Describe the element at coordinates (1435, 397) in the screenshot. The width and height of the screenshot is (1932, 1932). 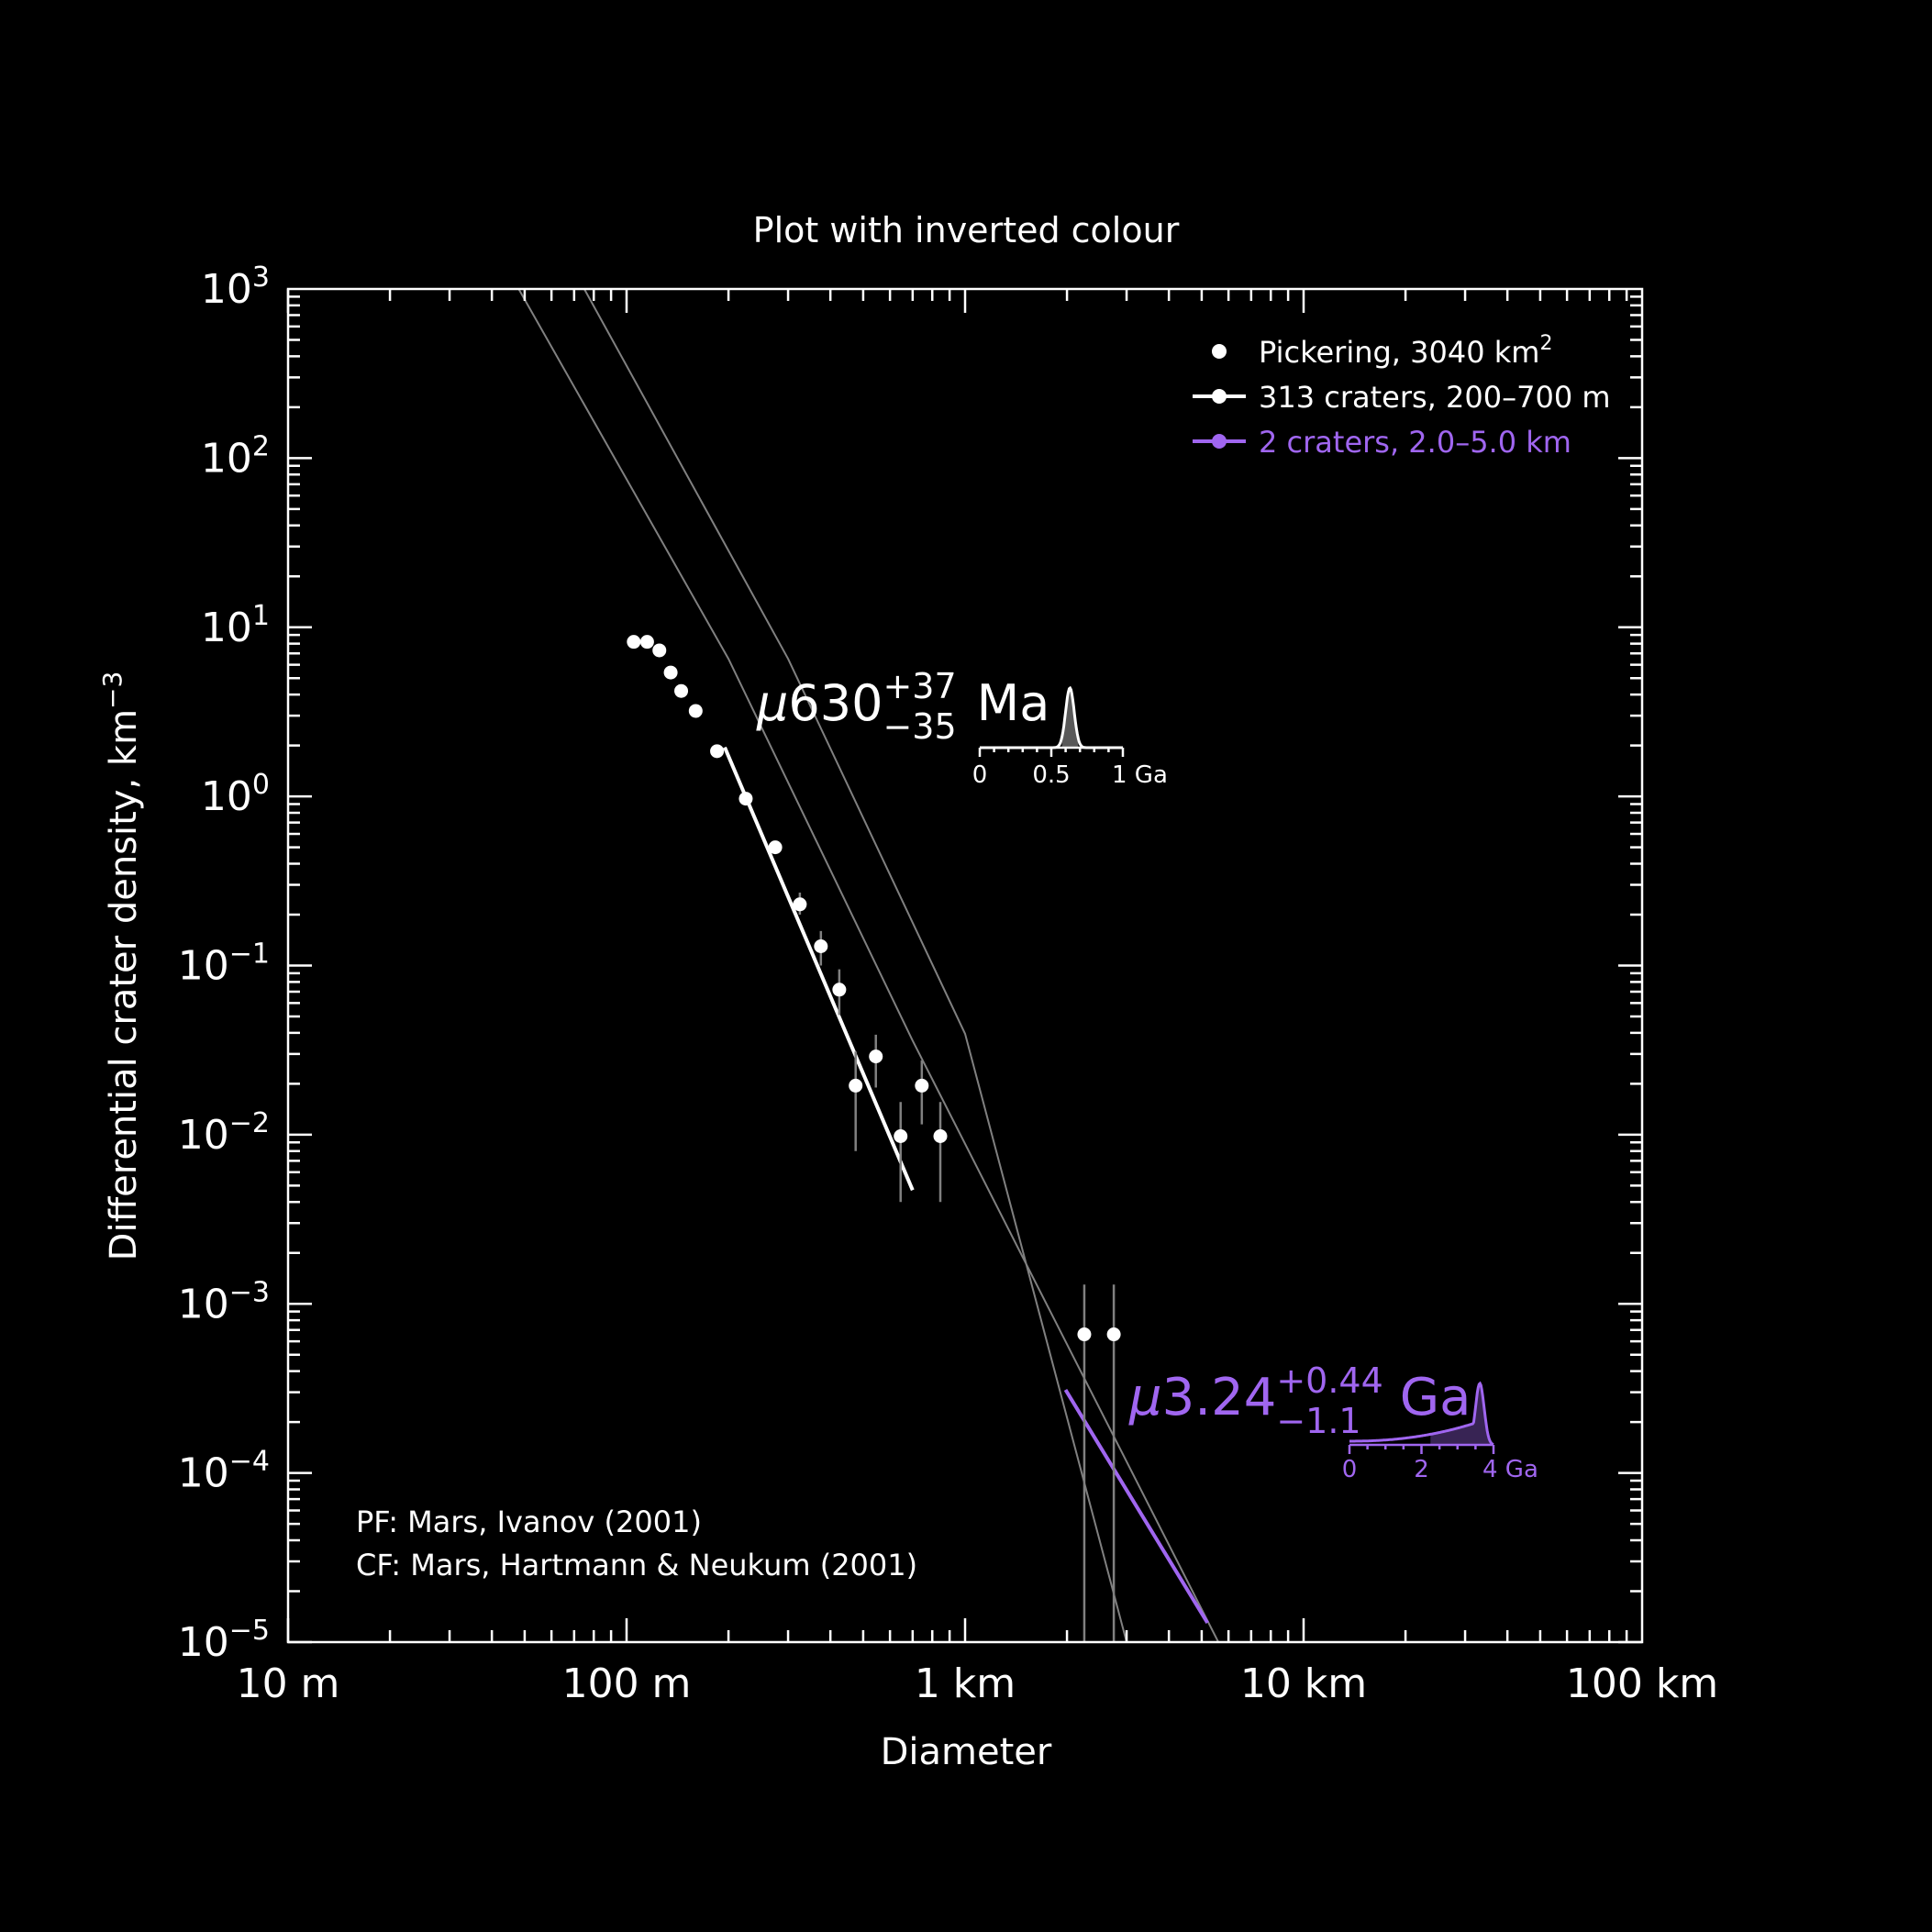
I see `legend-label-text: 313 craters, 200–700 m` at that location.